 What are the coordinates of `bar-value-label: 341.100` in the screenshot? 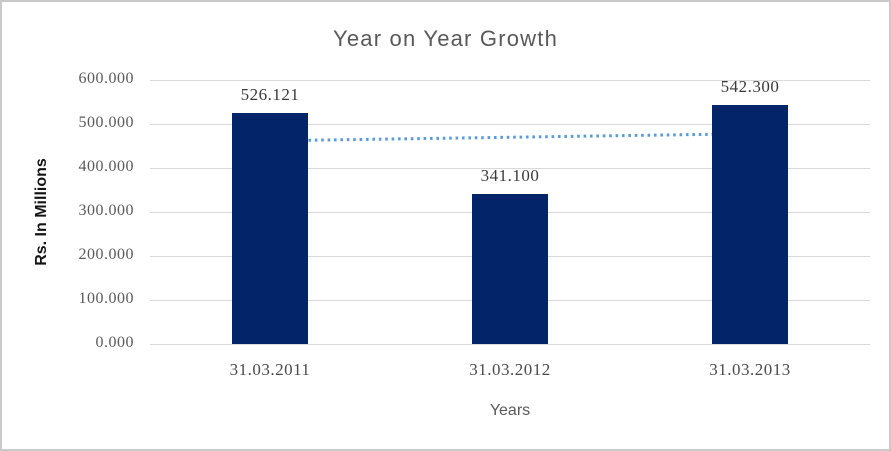 It's located at (510, 175).